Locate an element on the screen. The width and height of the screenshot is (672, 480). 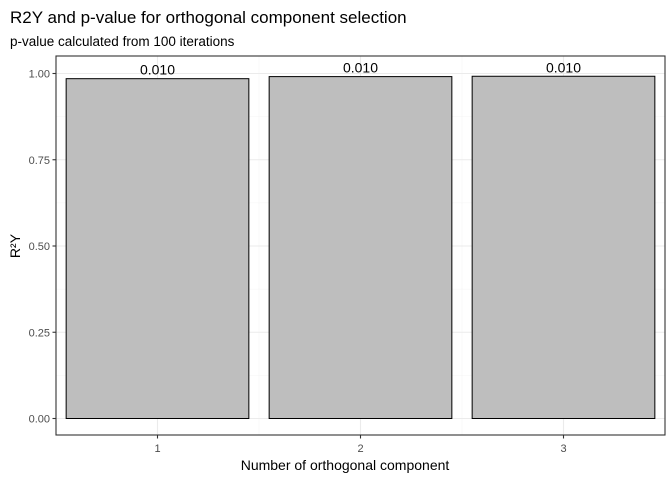
y-axis: 0.00 0.25 0.50 0.75 1.00 is located at coordinates (42, 247).